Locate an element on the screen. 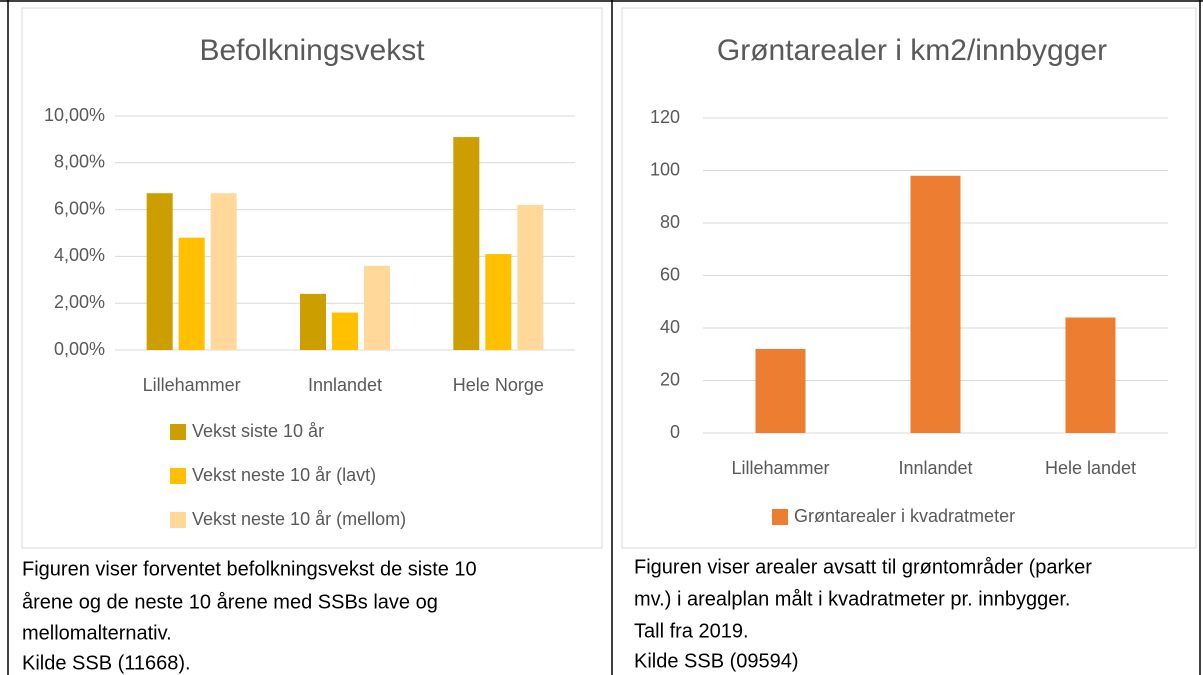  y-tick-label: 80 is located at coordinates (670, 222).